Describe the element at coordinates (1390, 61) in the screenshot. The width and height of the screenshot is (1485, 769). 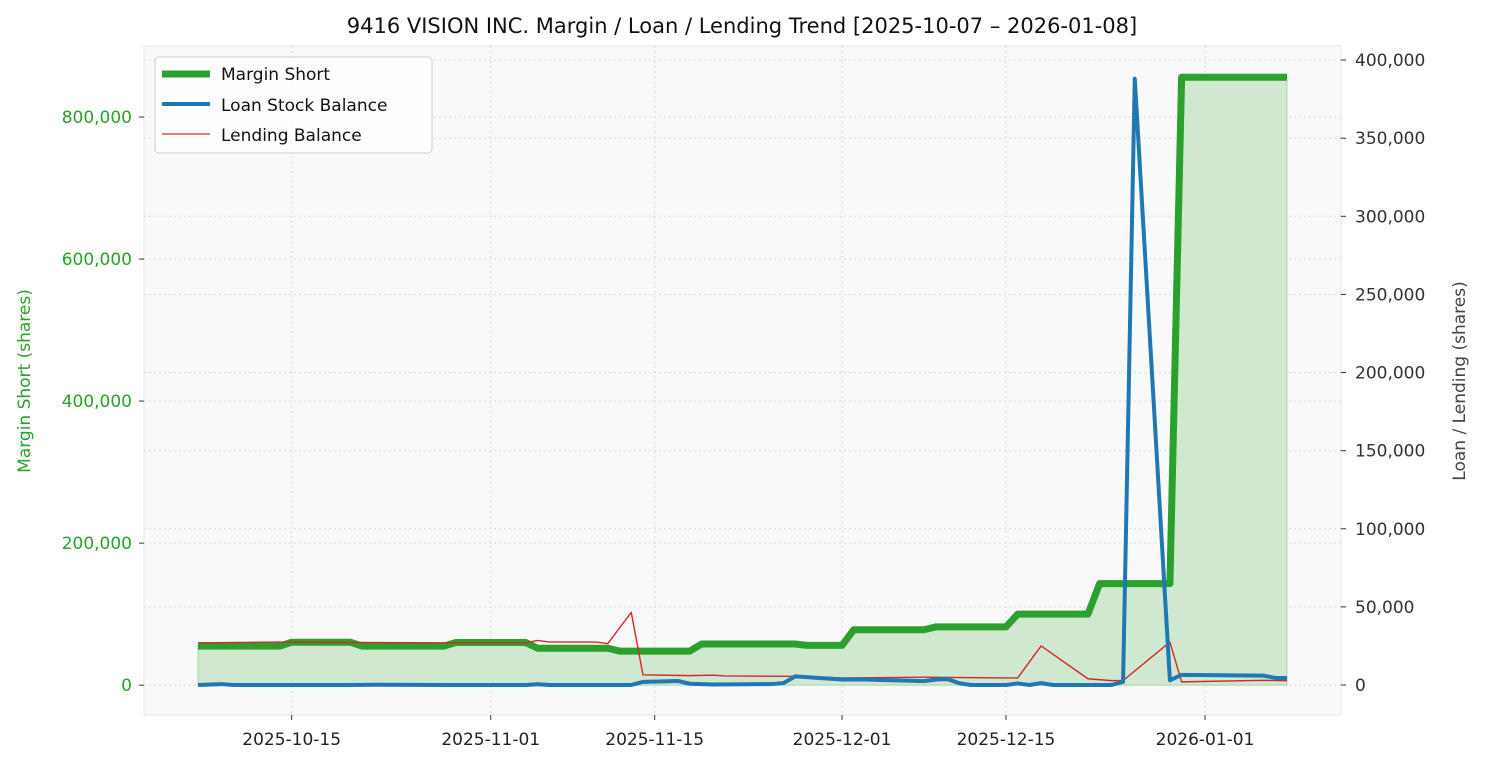
I see `right-y-tick-label: 400,000` at that location.